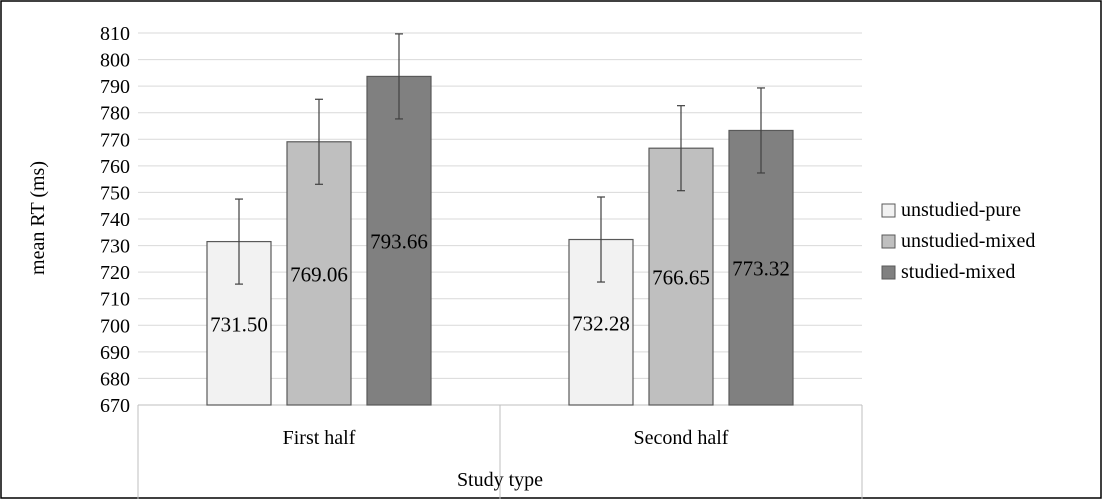 This screenshot has height=504, width=1103. Describe the element at coordinates (319, 438) in the screenshot. I see `x-tick-label: First half` at that location.